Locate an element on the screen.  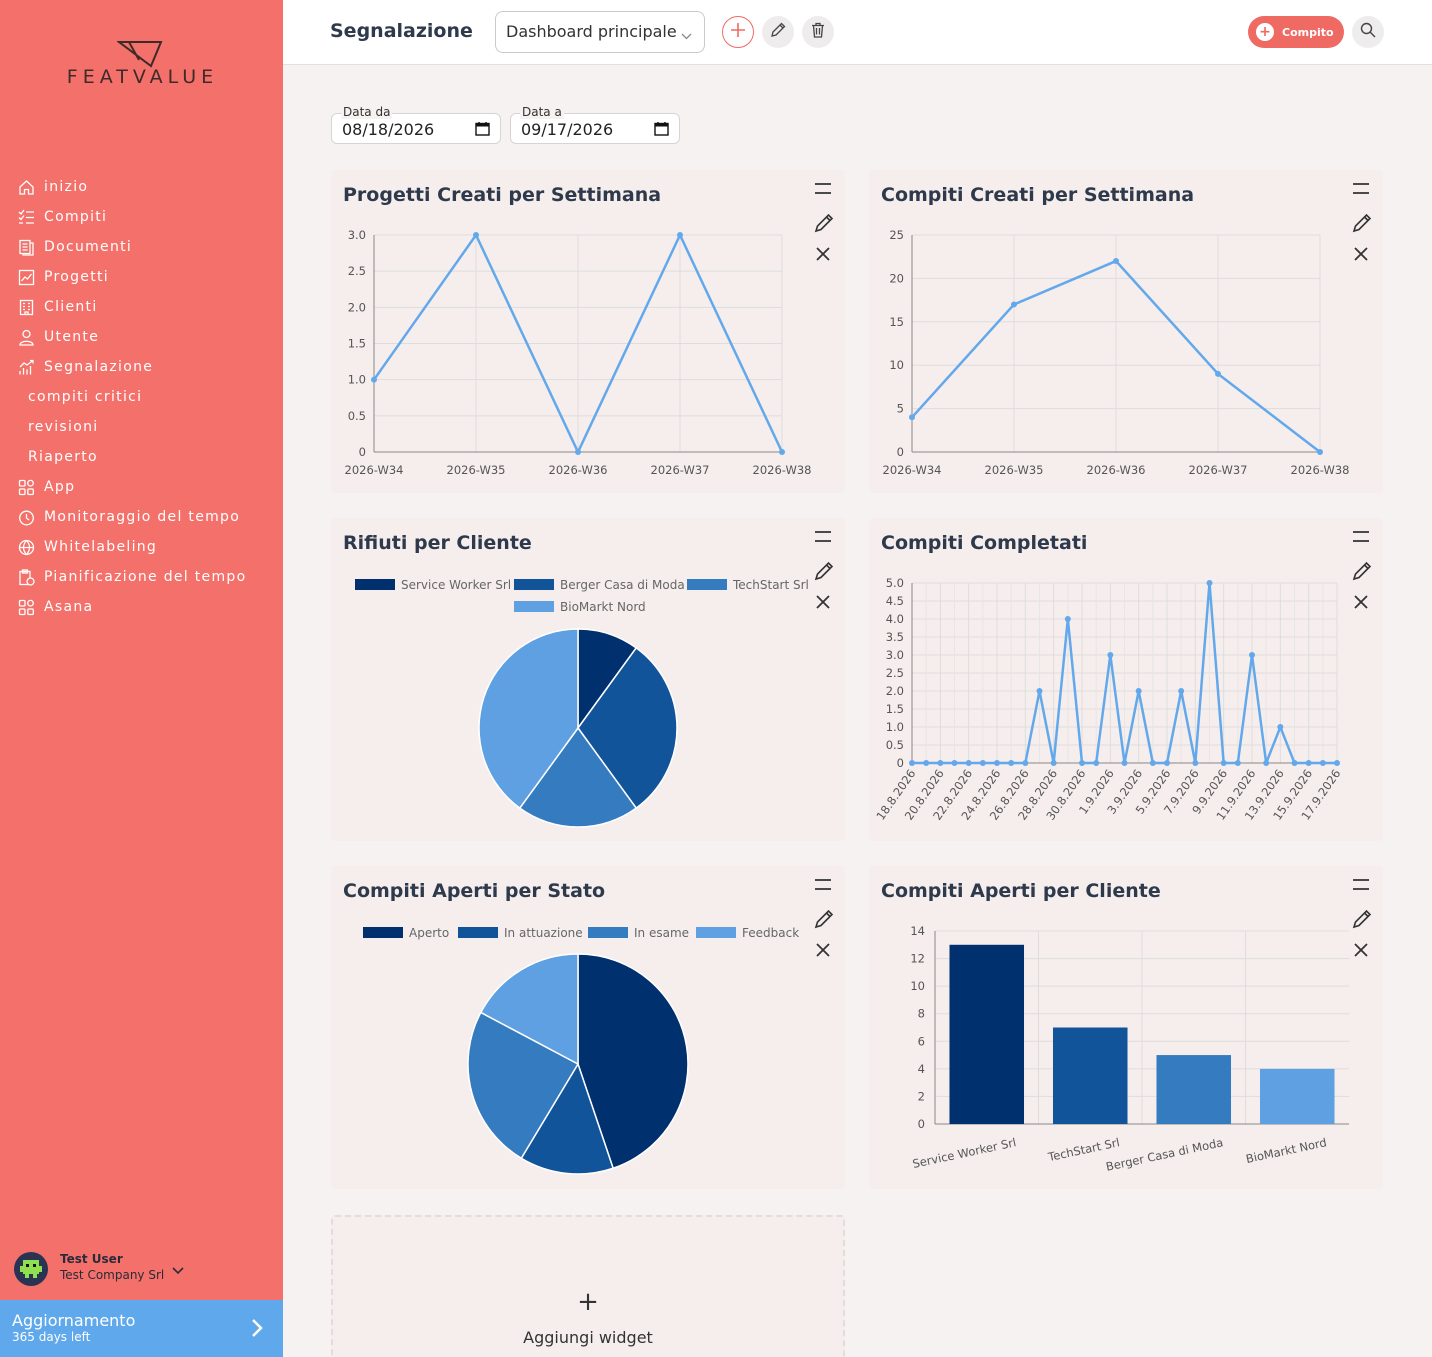
y-tick-label: 0.5 is located at coordinates (895, 745).